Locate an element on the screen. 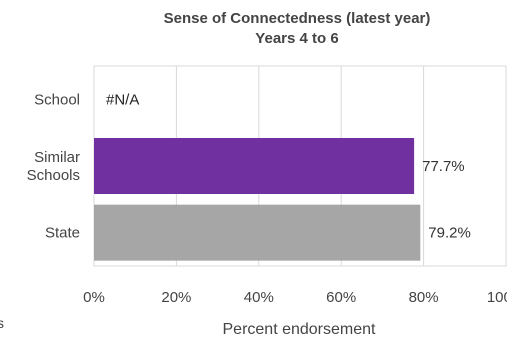 This screenshot has height=341, width=507. chart-title: Sense of Connectedness (latest year) is located at coordinates (297, 18).